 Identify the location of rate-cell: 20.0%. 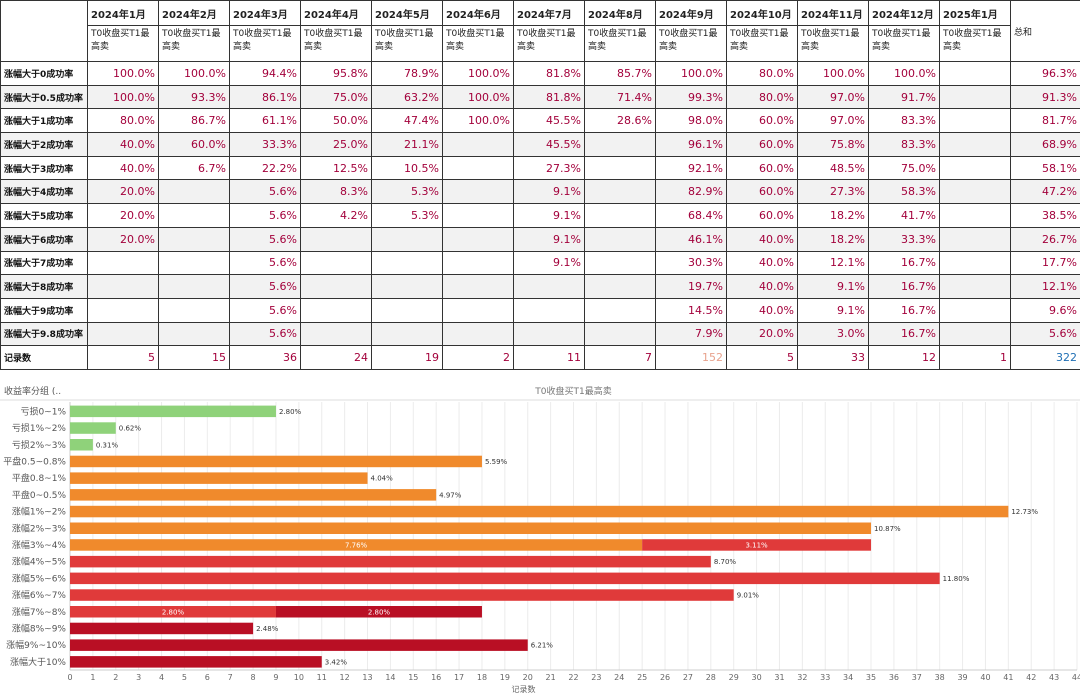
(123, 215).